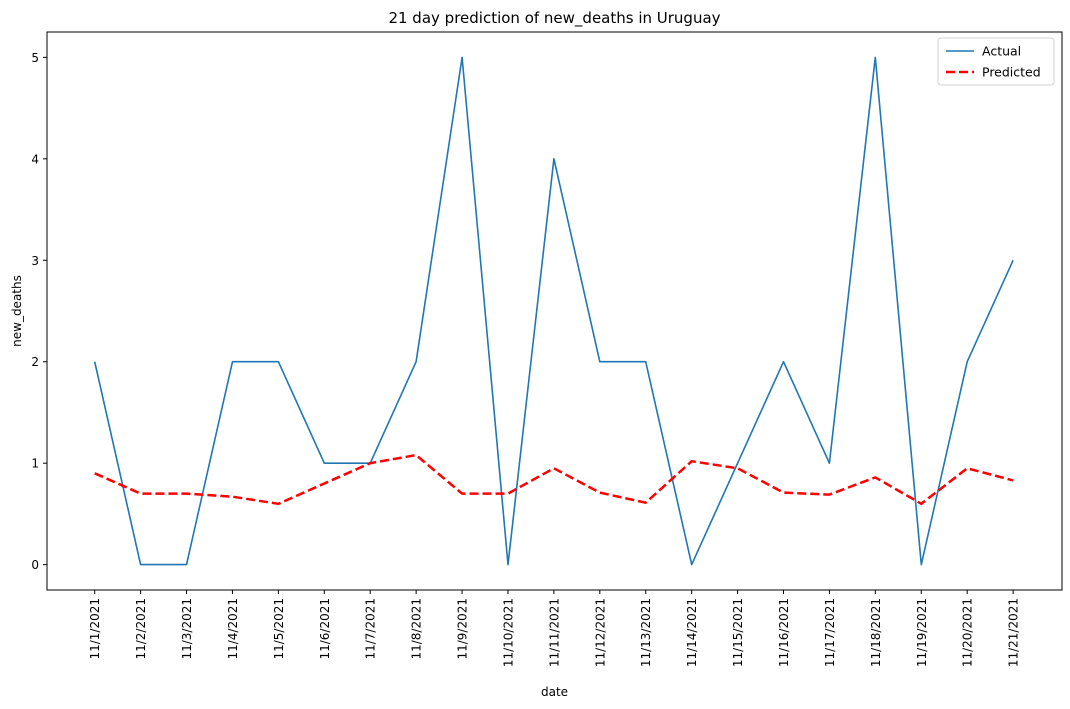 The image size is (1070, 709). I want to click on x-tick-label: 11/10/2021, so click(508, 632).